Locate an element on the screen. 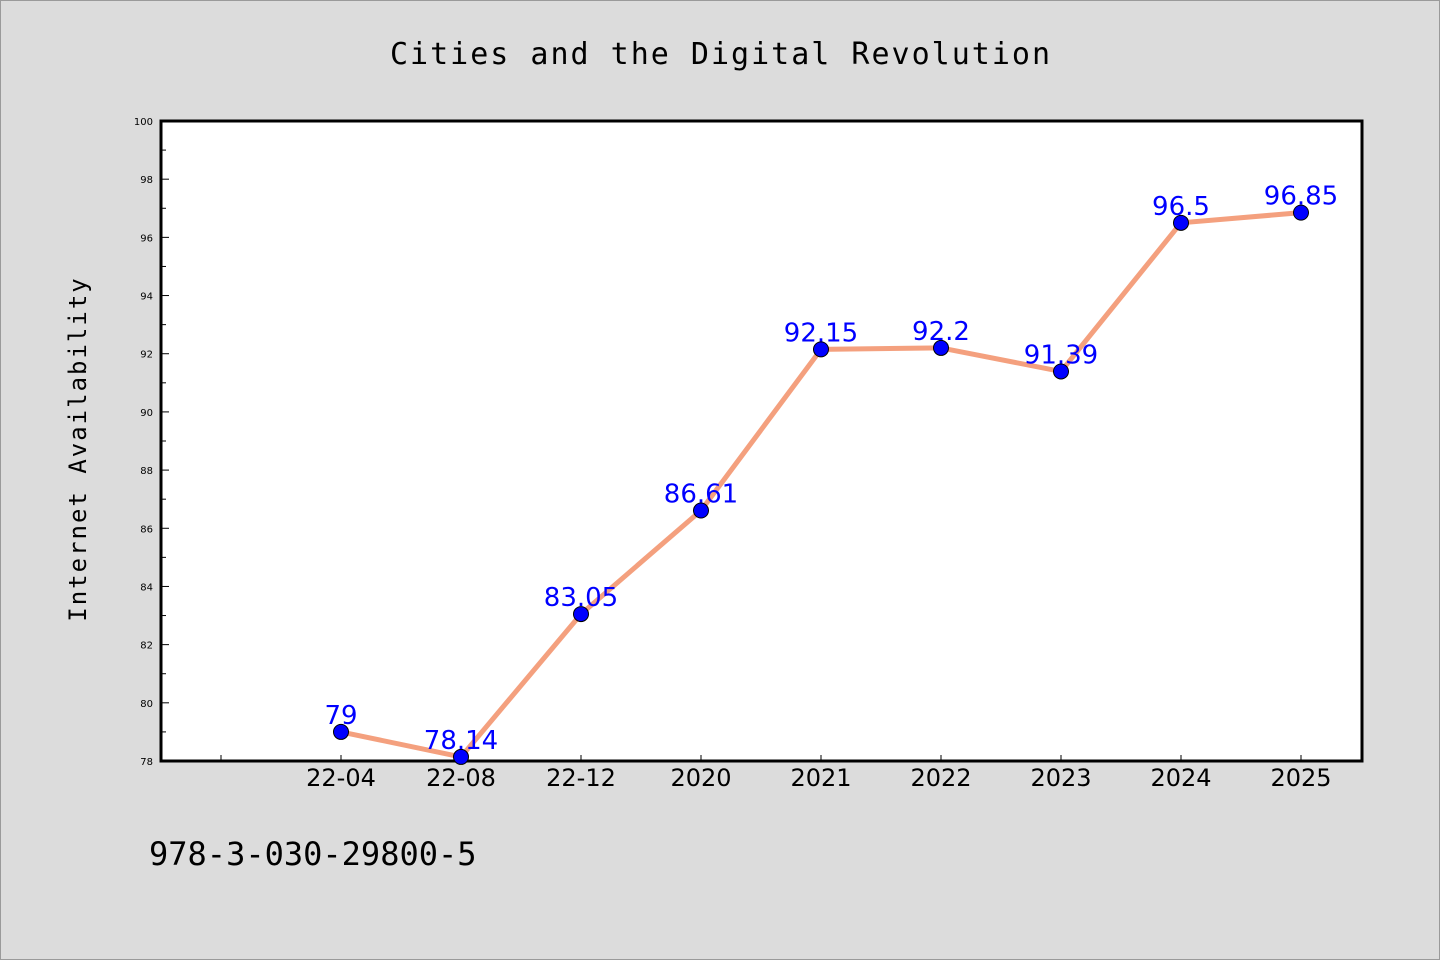 The height and width of the screenshot is (961, 1440). data-label: 92.15 is located at coordinates (821, 333).